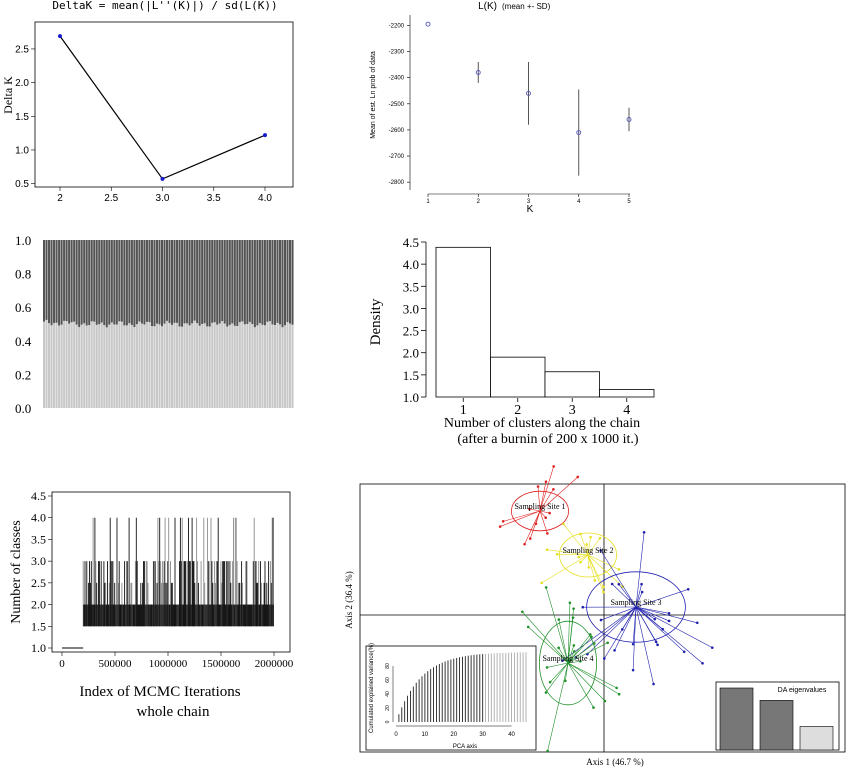 The width and height of the screenshot is (850, 770). I want to click on eigen-inset-title: DA eigenvalues, so click(802, 690).